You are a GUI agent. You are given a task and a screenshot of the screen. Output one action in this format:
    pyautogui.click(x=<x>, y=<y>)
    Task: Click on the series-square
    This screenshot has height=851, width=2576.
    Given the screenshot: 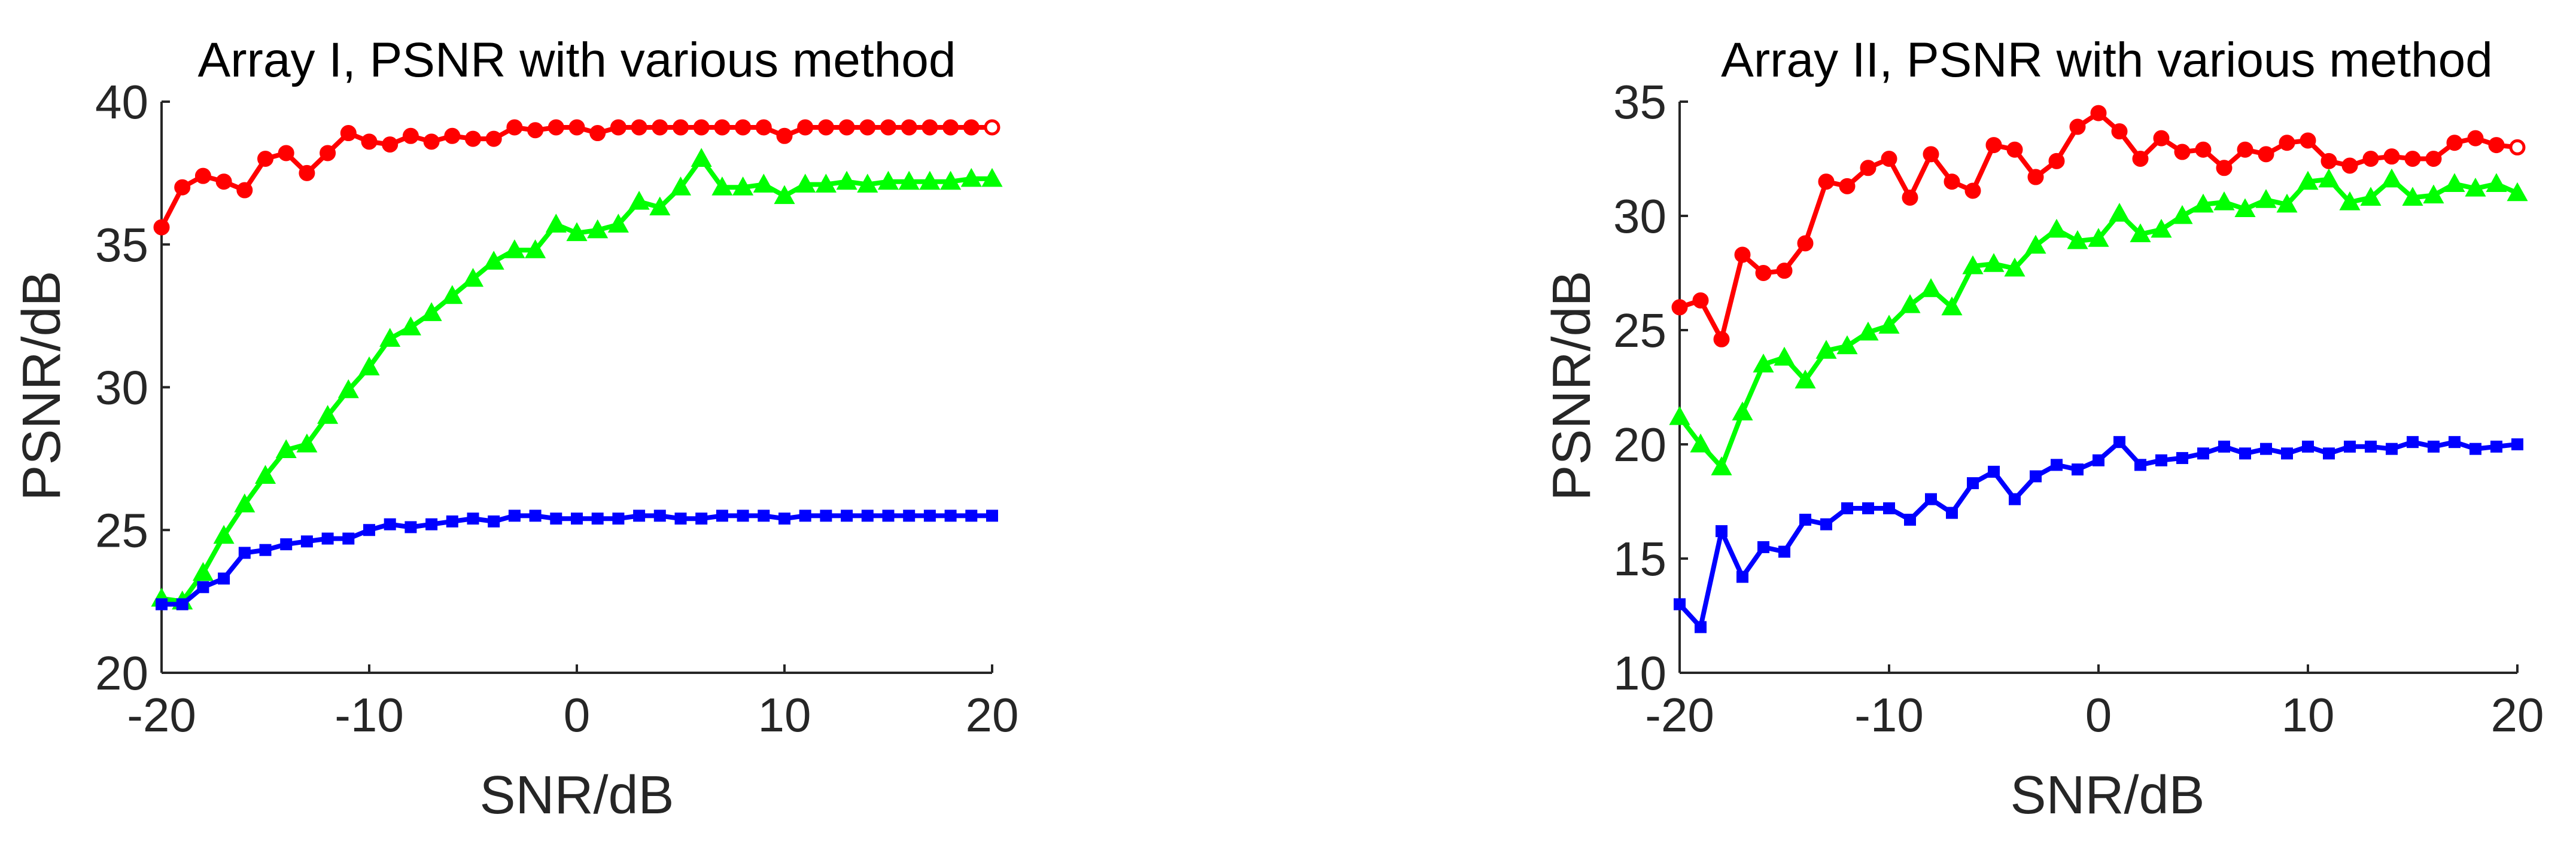 What is the action you would take?
    pyautogui.click(x=2098, y=534)
    